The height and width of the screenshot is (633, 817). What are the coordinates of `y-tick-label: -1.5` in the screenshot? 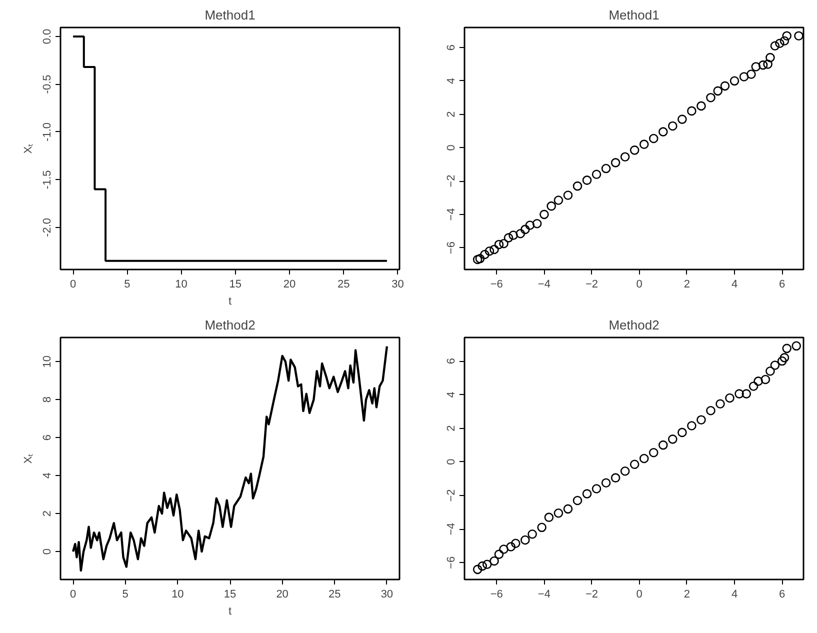 It's located at (48, 180).